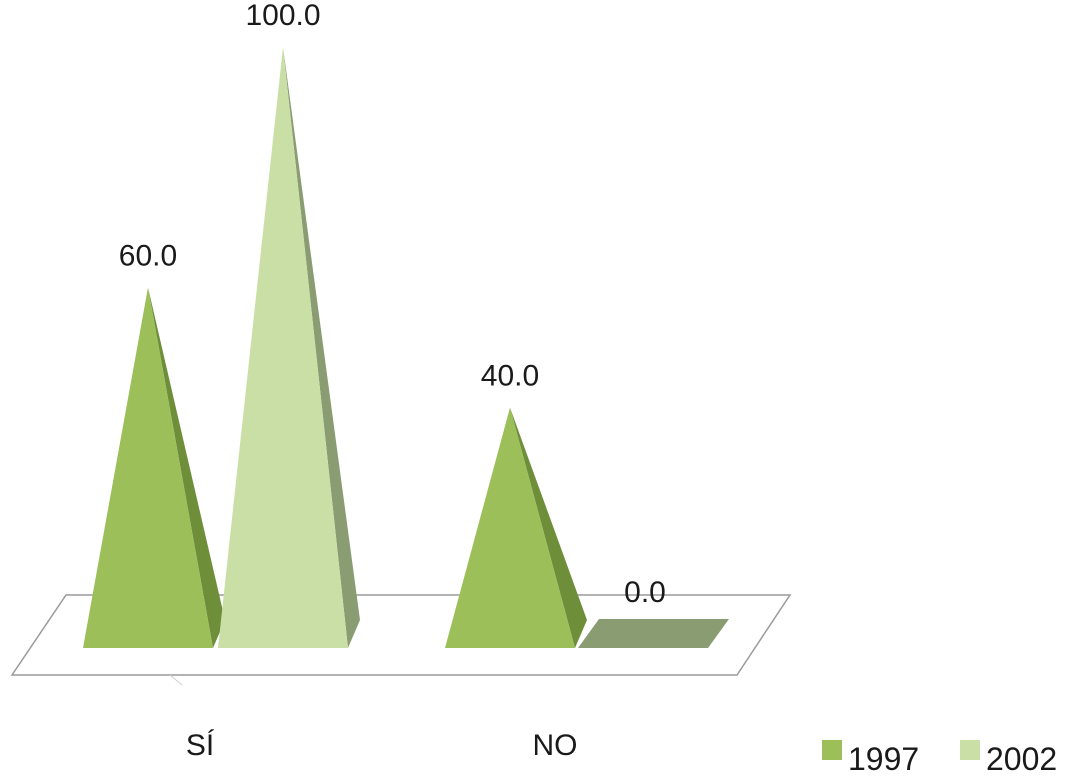 This screenshot has width=1069, height=779. What do you see at coordinates (283, 347) in the screenshot?
I see `pyramid-2002-sí` at bounding box center [283, 347].